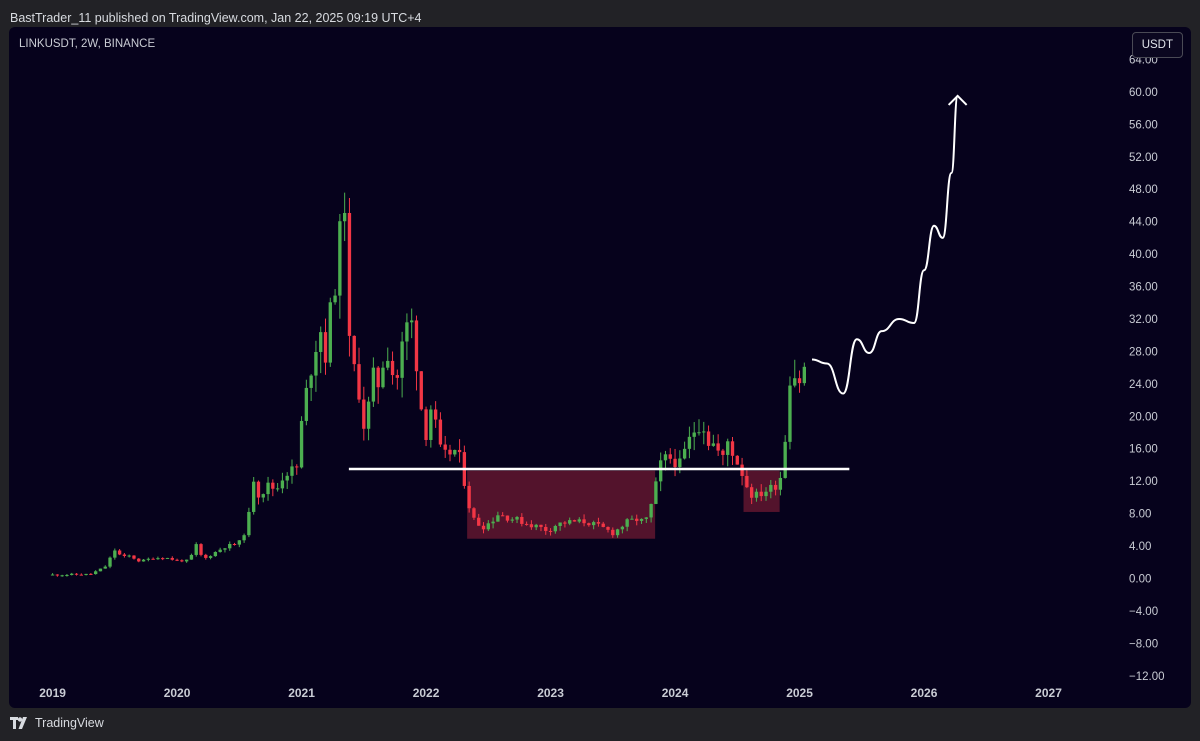 This screenshot has height=741, width=1200. What do you see at coordinates (69, 723) in the screenshot?
I see `brand-name: TradingView` at bounding box center [69, 723].